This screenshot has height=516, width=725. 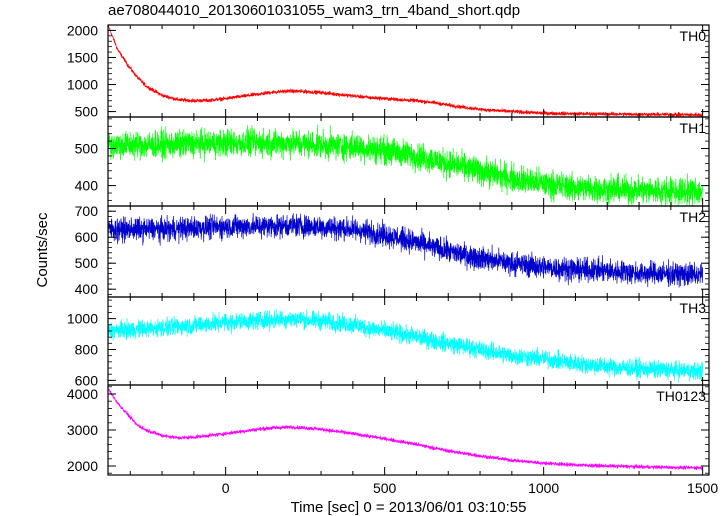 I want to click on series-line-th0, so click(x=405, y=71).